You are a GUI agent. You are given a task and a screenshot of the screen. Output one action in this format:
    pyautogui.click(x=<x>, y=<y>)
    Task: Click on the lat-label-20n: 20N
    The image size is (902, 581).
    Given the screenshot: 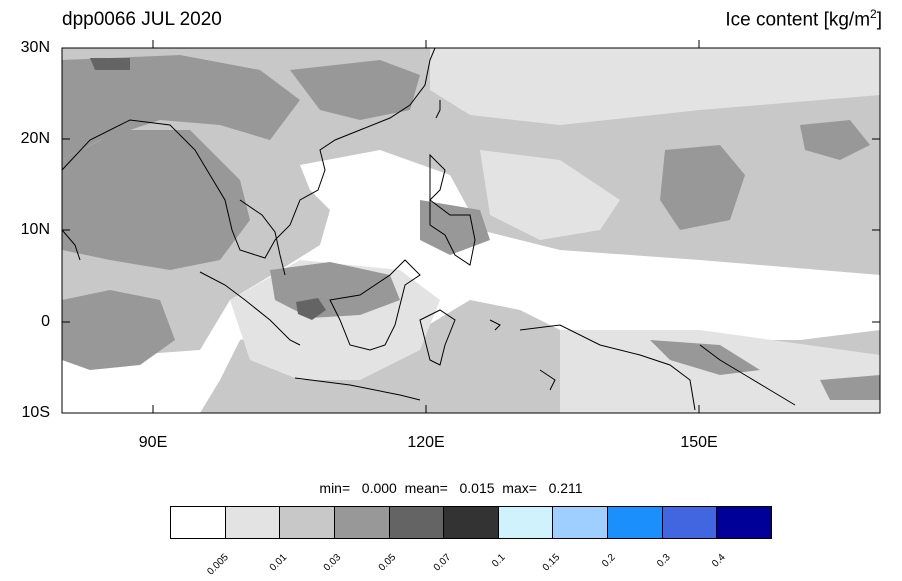 What is the action you would take?
    pyautogui.click(x=35, y=138)
    